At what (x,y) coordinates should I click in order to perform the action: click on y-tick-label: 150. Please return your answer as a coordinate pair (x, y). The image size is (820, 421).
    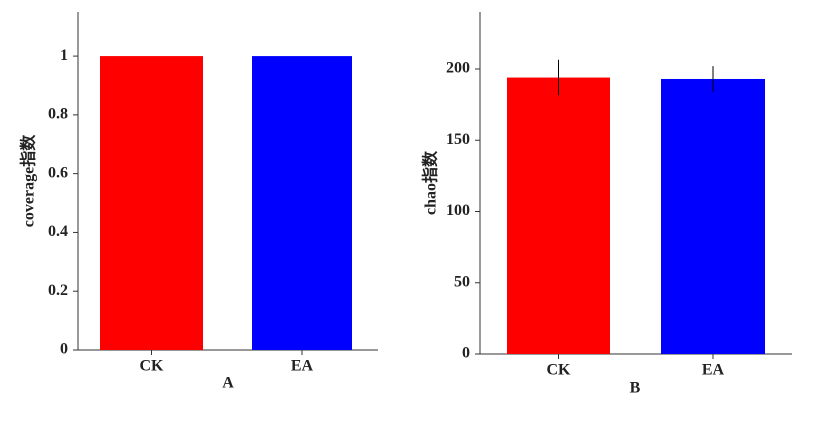
    Looking at the image, I should click on (458, 139).